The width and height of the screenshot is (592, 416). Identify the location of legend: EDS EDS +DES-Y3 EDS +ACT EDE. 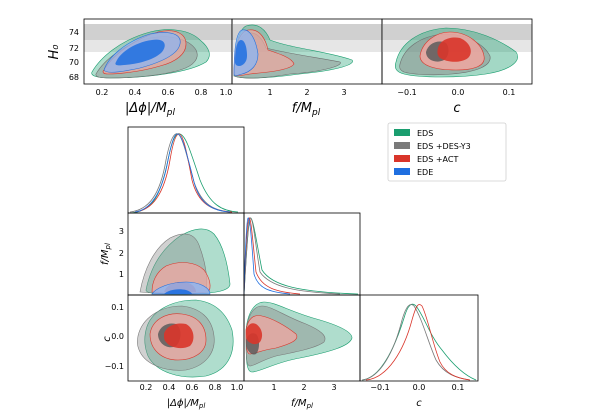
(447, 152).